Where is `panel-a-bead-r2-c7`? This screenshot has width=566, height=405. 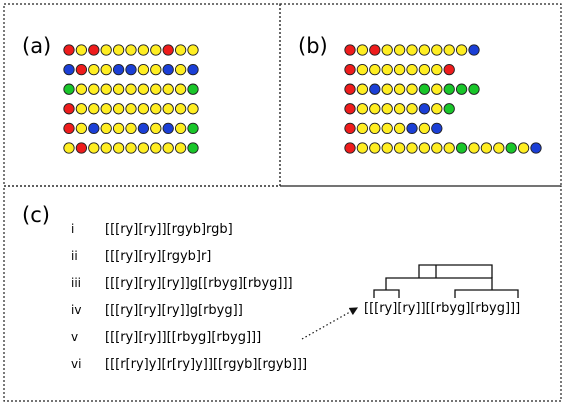
panel-a-bead-r2-c7 is located at coordinates (143, 69).